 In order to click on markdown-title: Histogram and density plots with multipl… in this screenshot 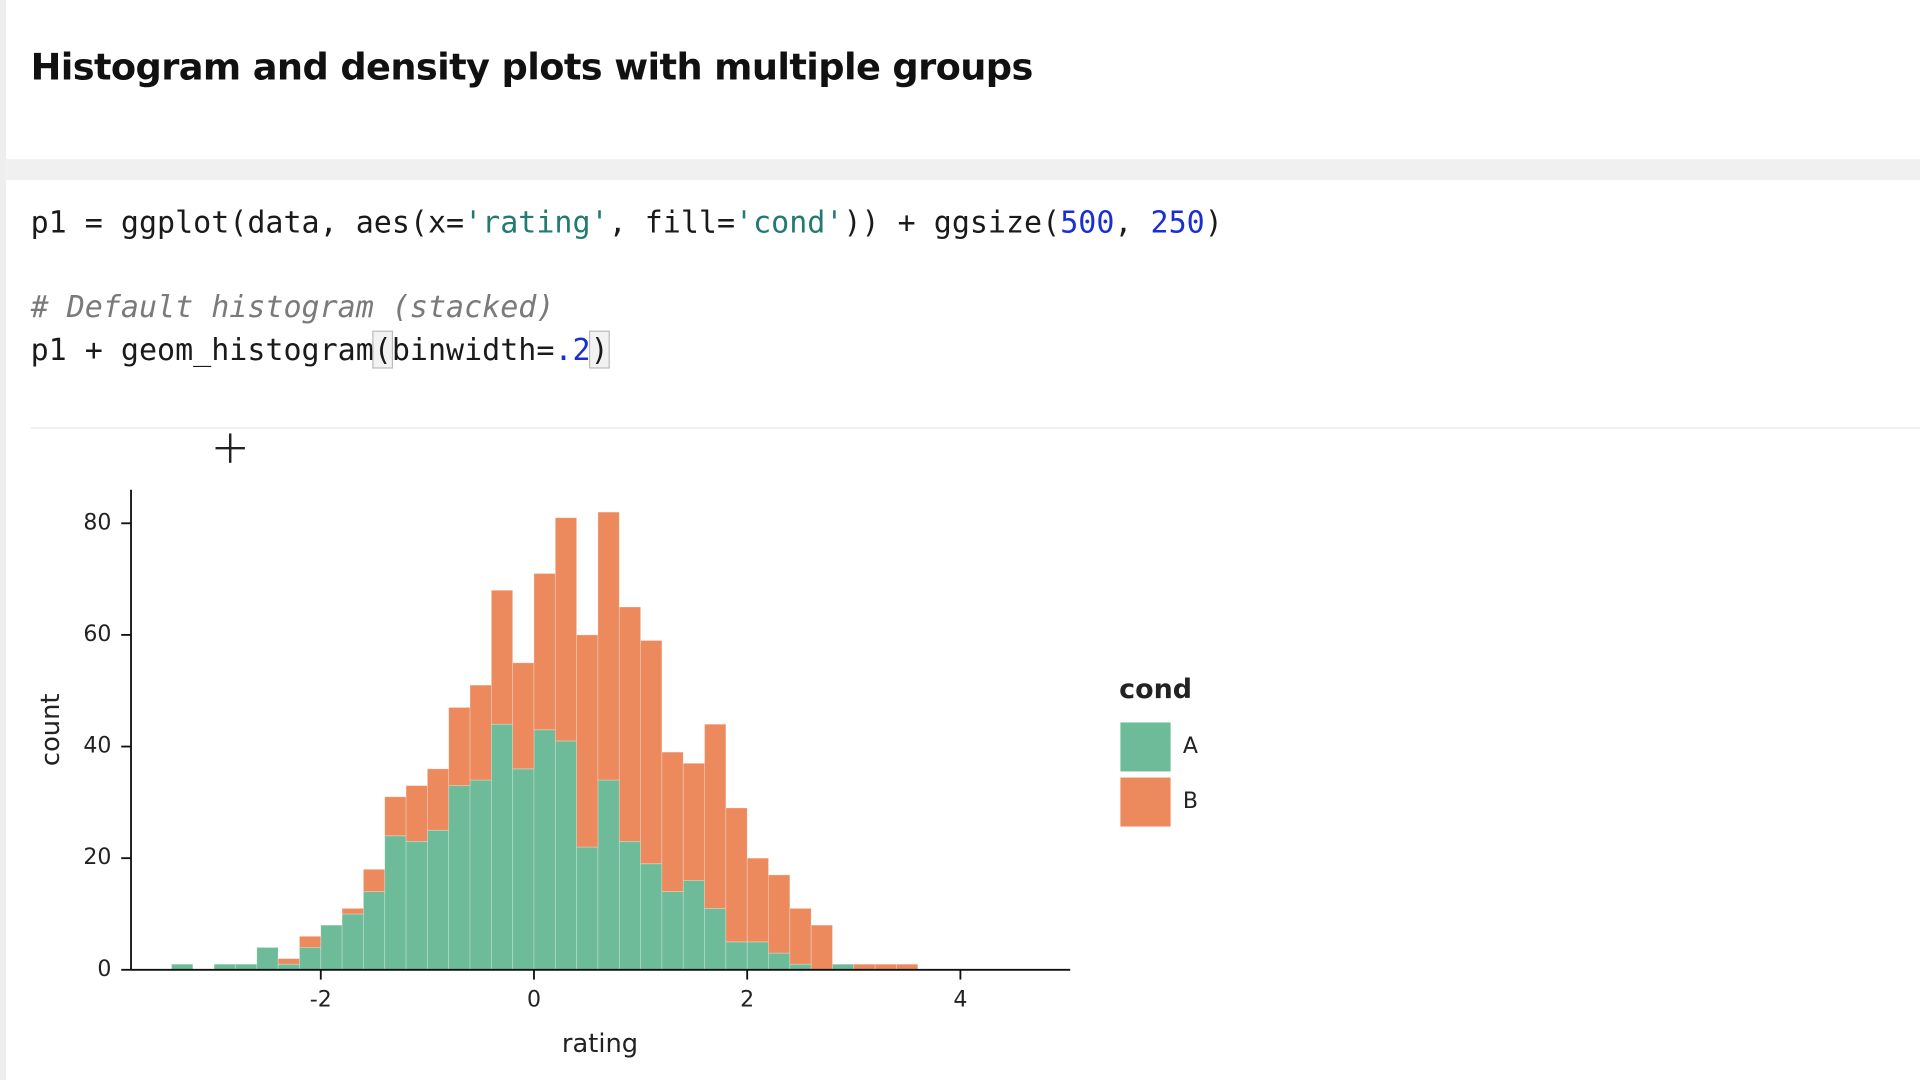, I will do `click(532, 68)`.